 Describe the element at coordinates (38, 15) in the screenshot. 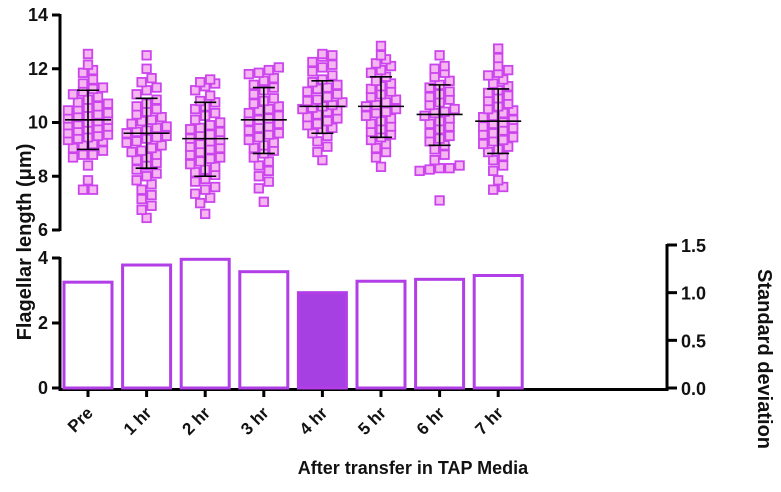

I see `top-y-tick-label: 14` at that location.